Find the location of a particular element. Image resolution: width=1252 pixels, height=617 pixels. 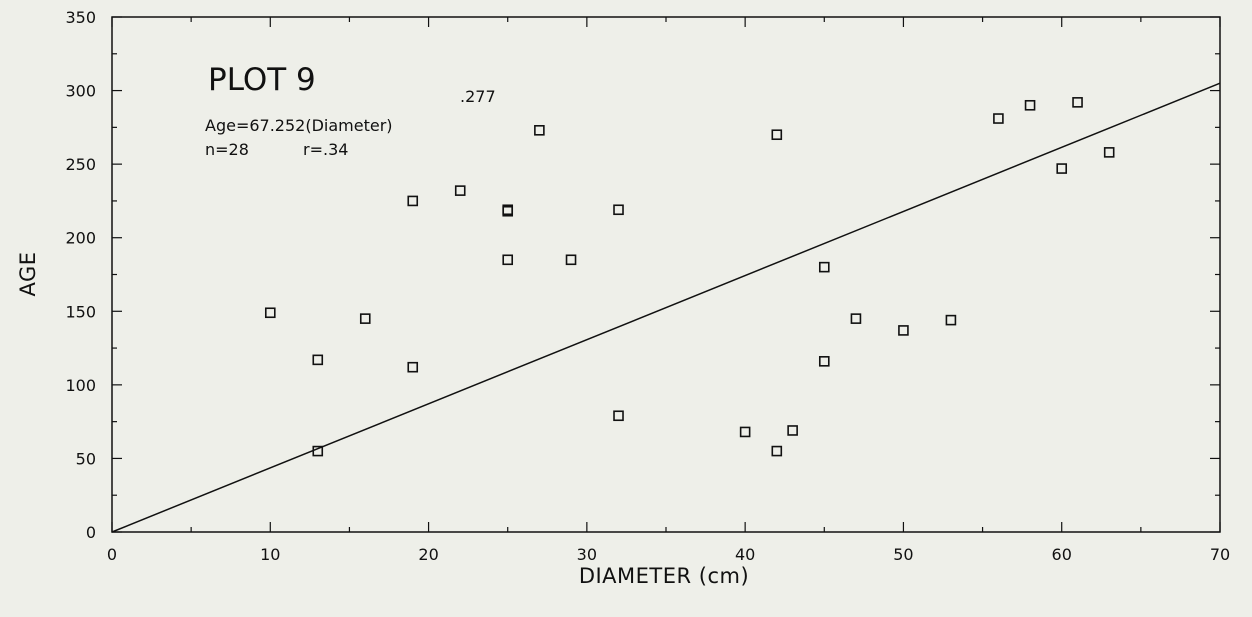

y-tick-label: 250 is located at coordinates (80, 164).